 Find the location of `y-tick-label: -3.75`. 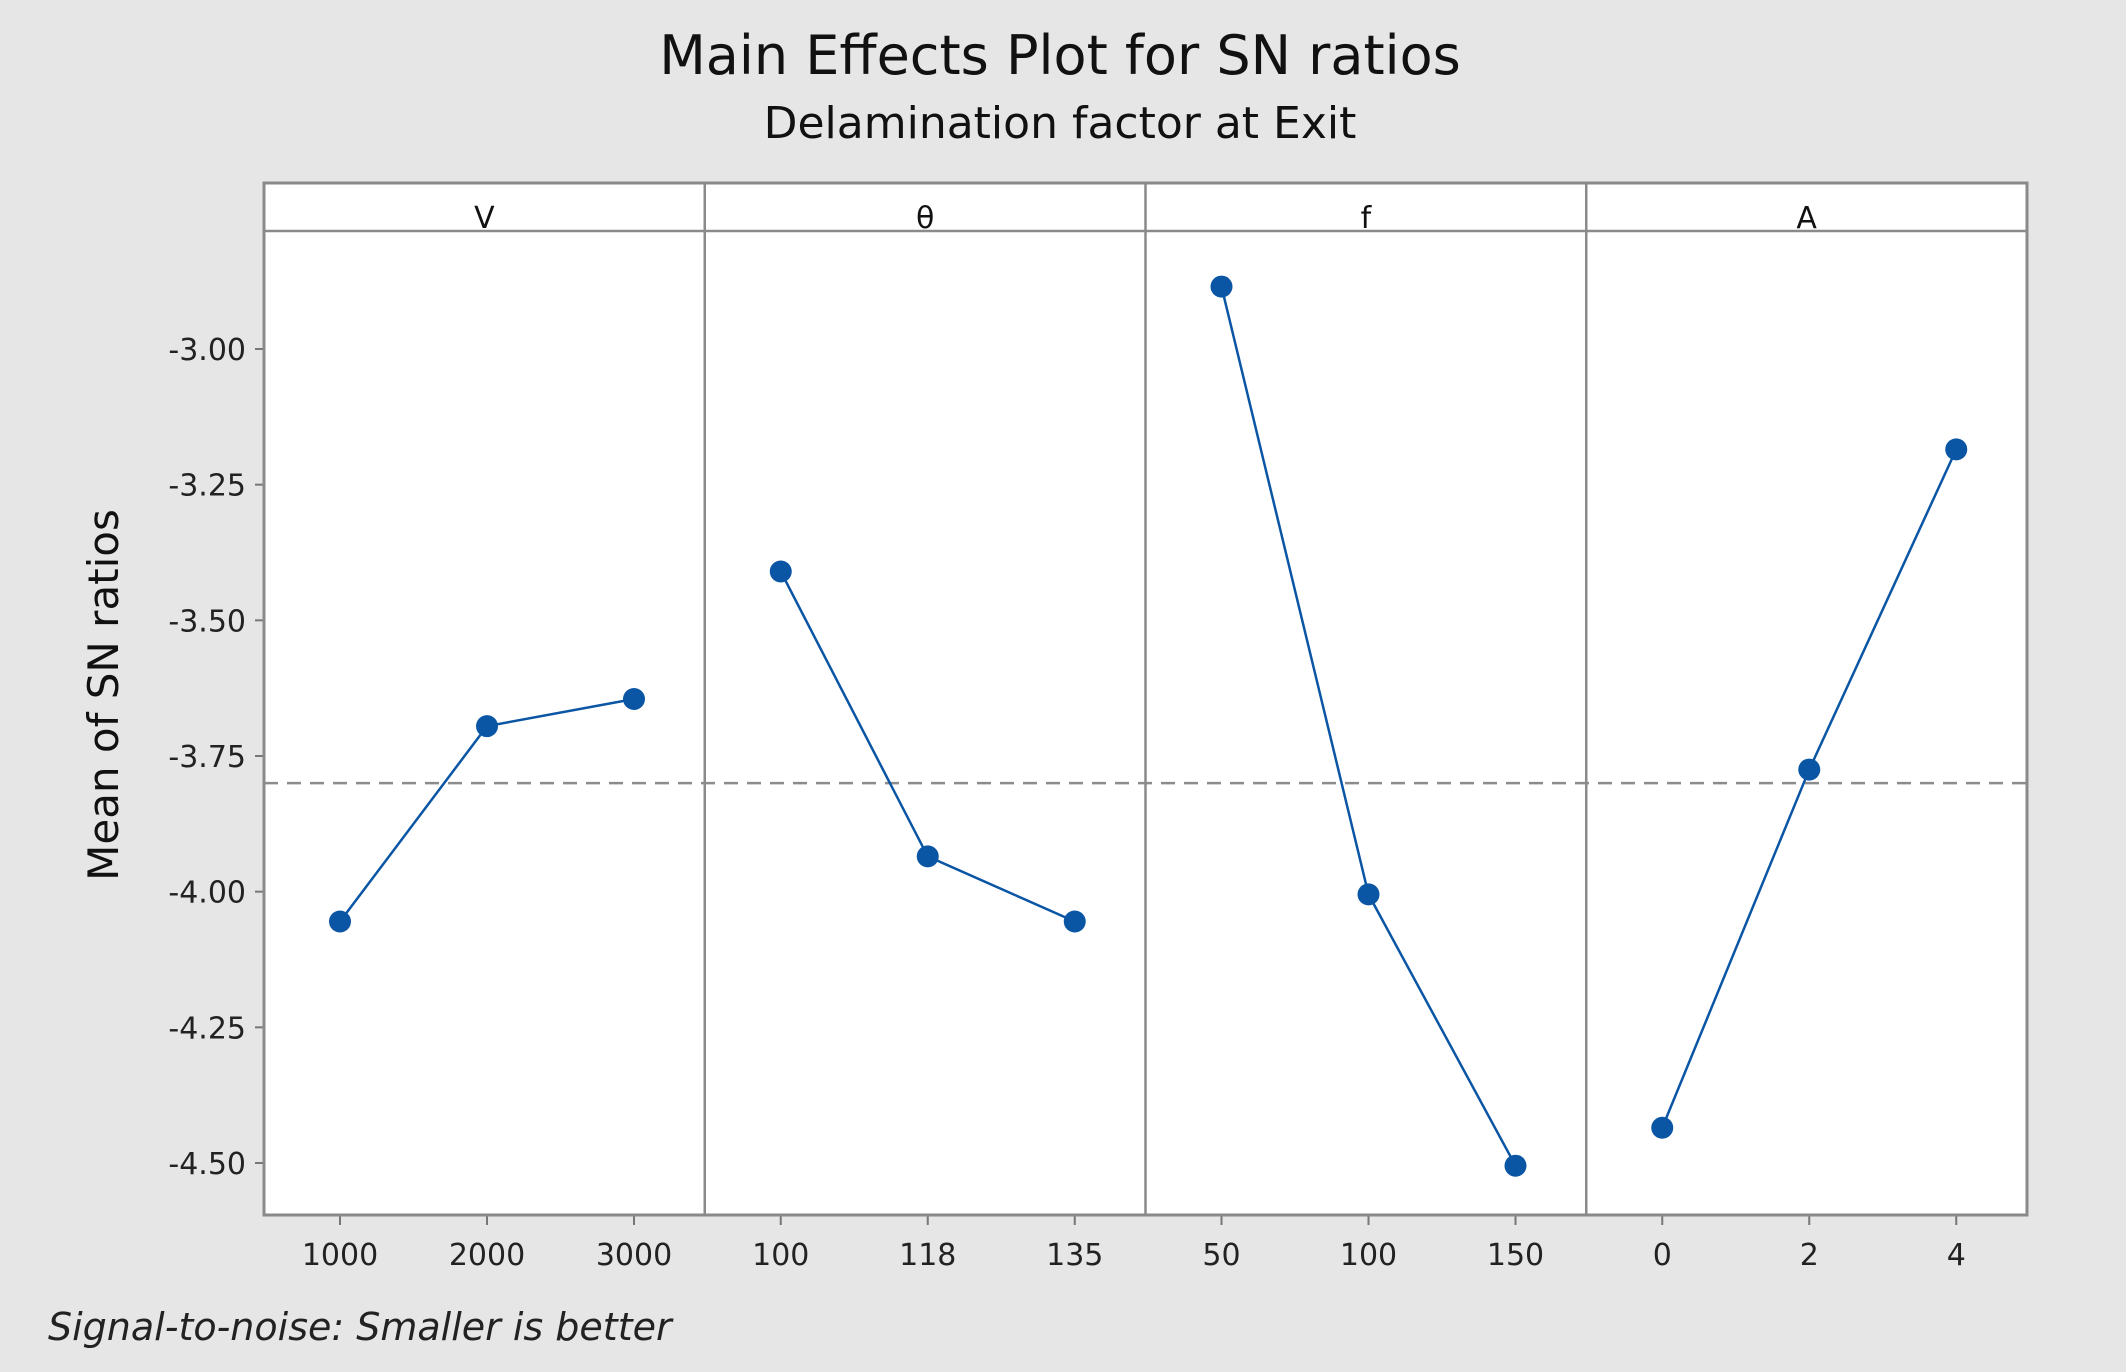

y-tick-label: -3.75 is located at coordinates (207, 757).